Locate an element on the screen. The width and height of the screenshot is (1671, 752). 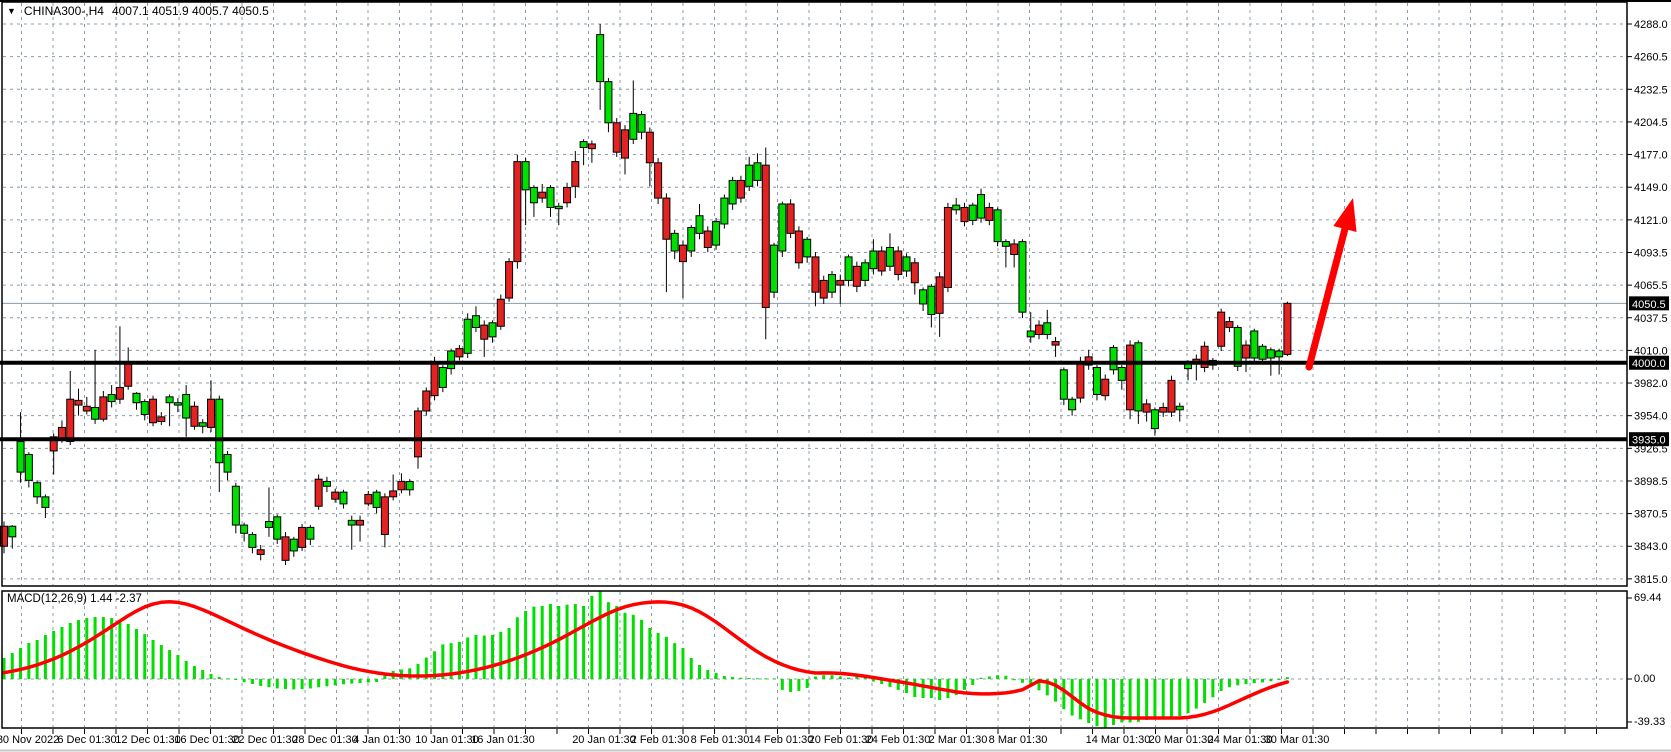
time-tick-label: 20 Jan 01:30 is located at coordinates (604, 740).